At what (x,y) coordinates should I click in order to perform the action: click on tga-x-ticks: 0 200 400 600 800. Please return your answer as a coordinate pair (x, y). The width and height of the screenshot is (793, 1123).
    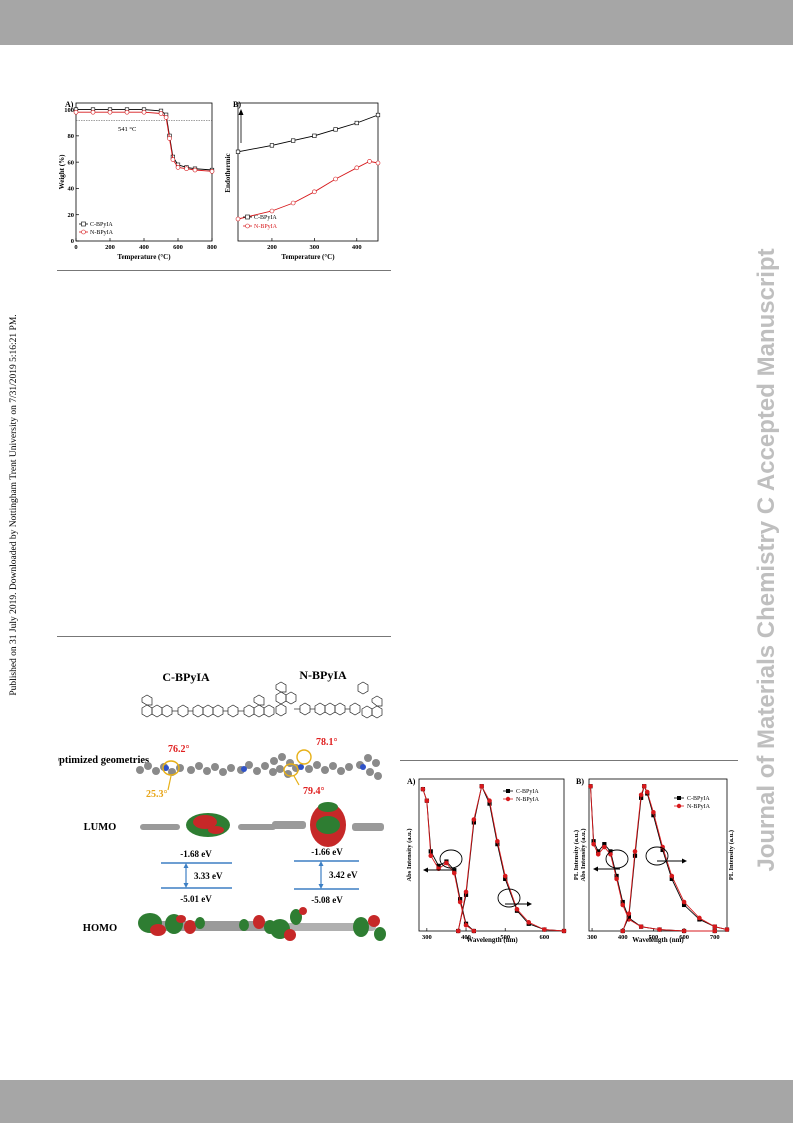
    Looking at the image, I should click on (145, 244).